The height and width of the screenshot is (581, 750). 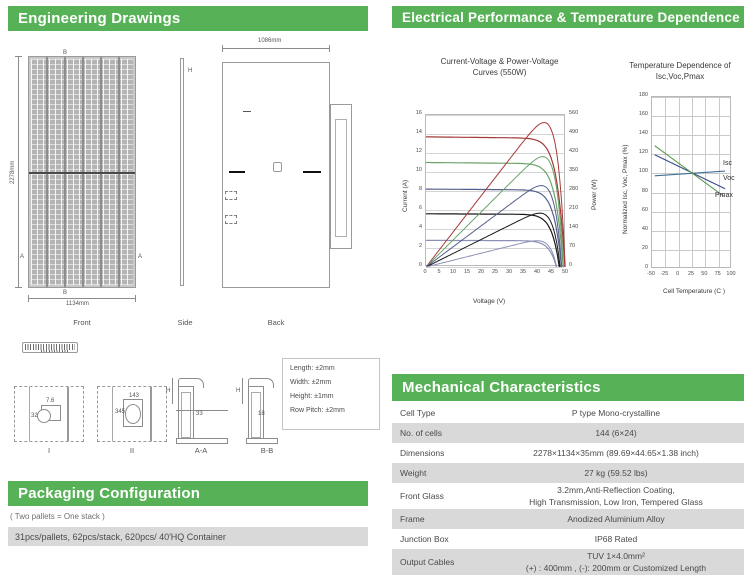 I want to click on dimension-line-back-width, so click(x=276, y=48).